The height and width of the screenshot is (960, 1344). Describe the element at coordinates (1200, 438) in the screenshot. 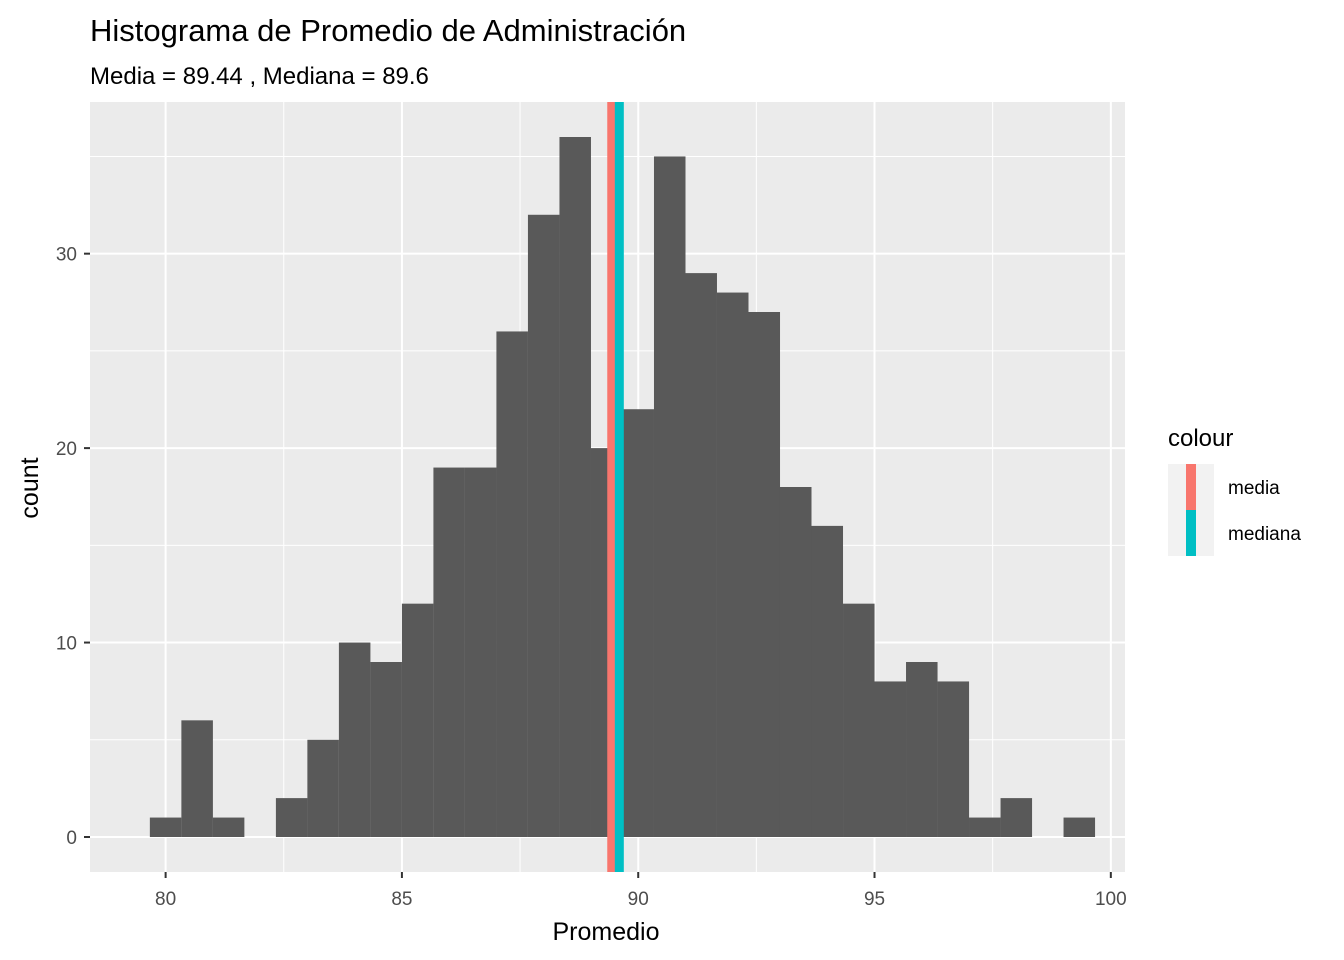

I see `legend-title: colour` at that location.